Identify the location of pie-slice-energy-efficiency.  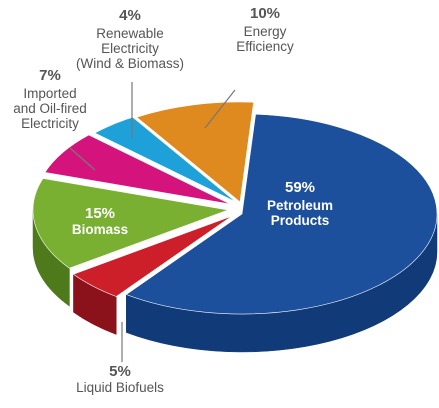
(195, 152).